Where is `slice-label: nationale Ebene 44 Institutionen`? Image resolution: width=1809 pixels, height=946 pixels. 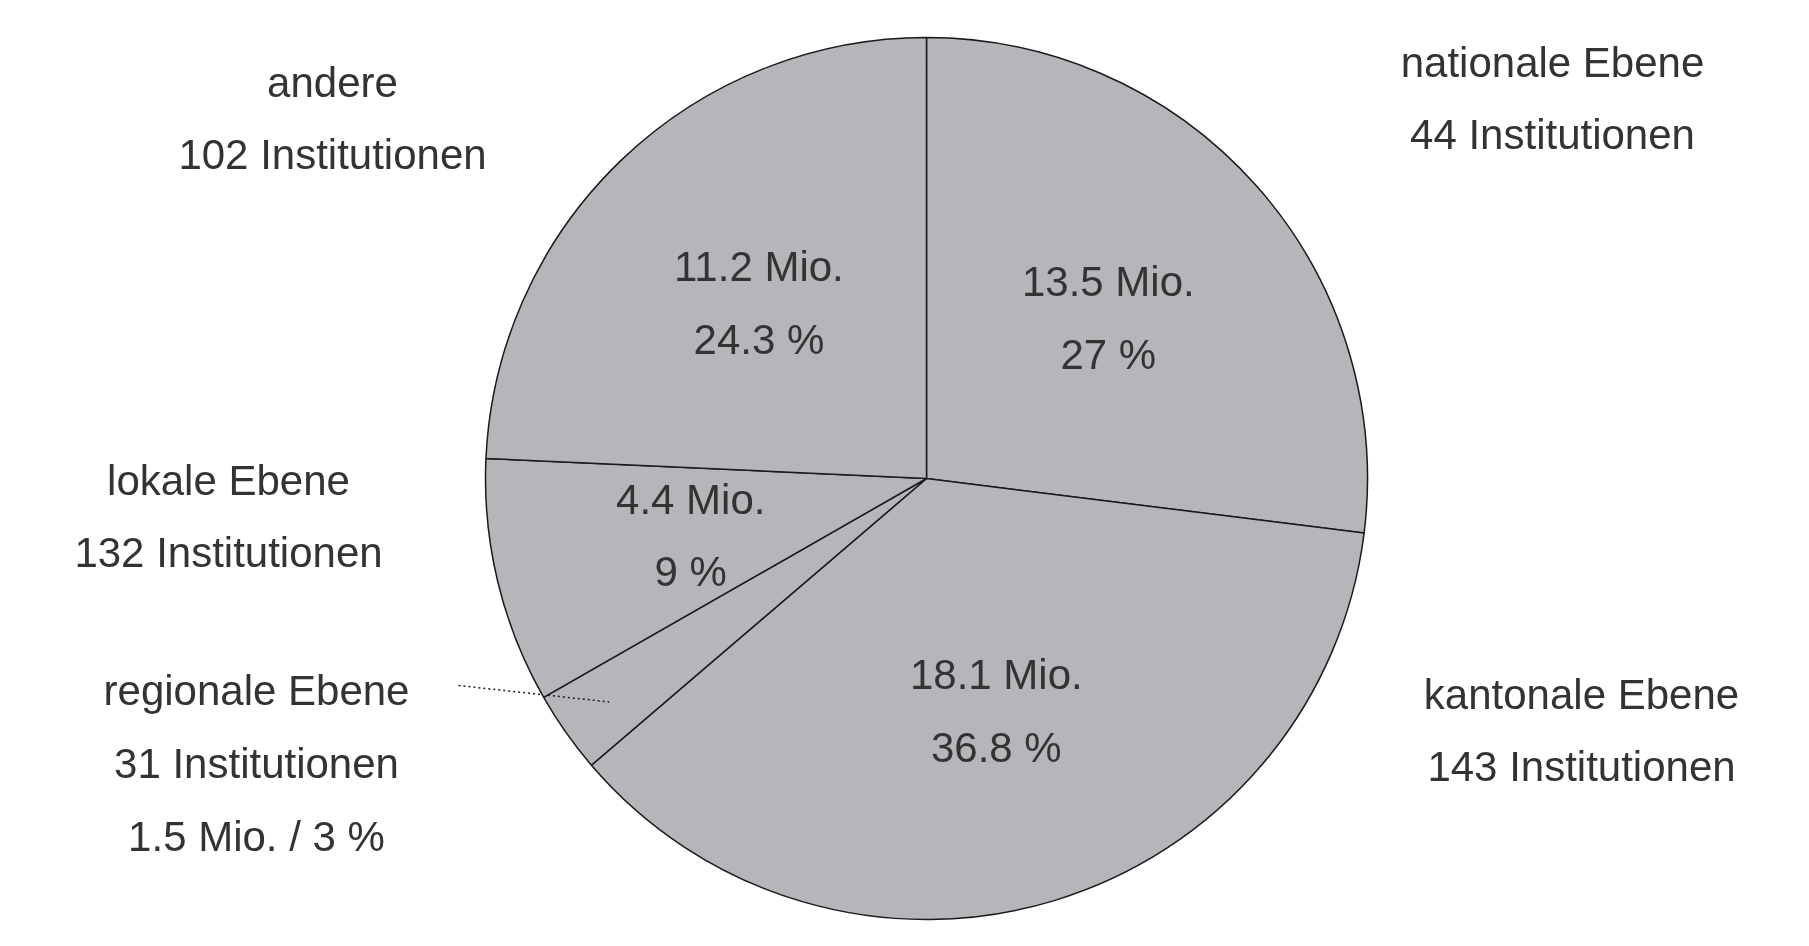
slice-label: nationale Ebene 44 Institutionen is located at coordinates (1552, 98).